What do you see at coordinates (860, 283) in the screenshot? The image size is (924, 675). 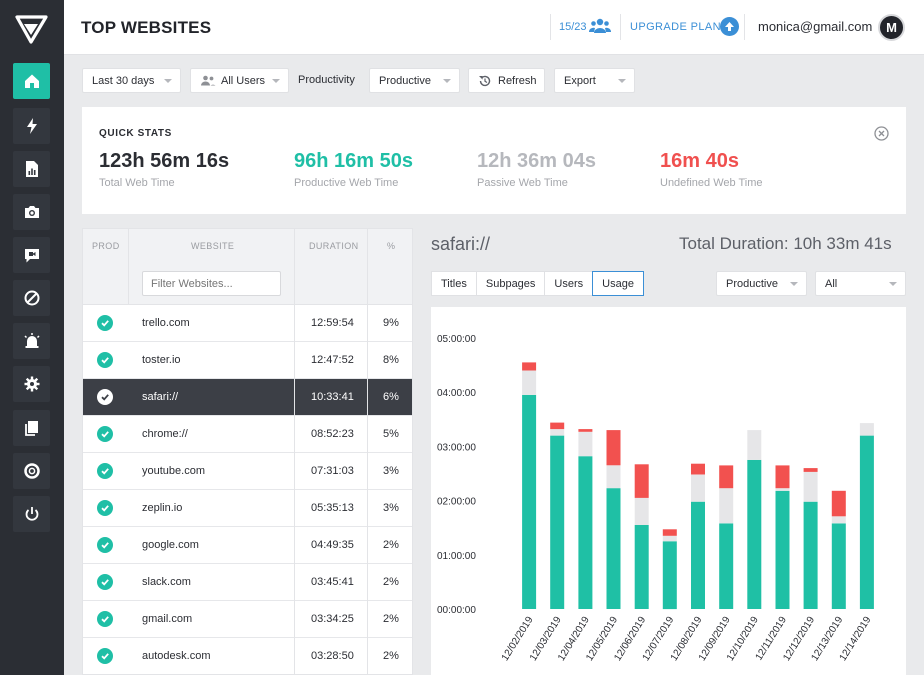 I see `detail-scope-dropdown: All` at bounding box center [860, 283].